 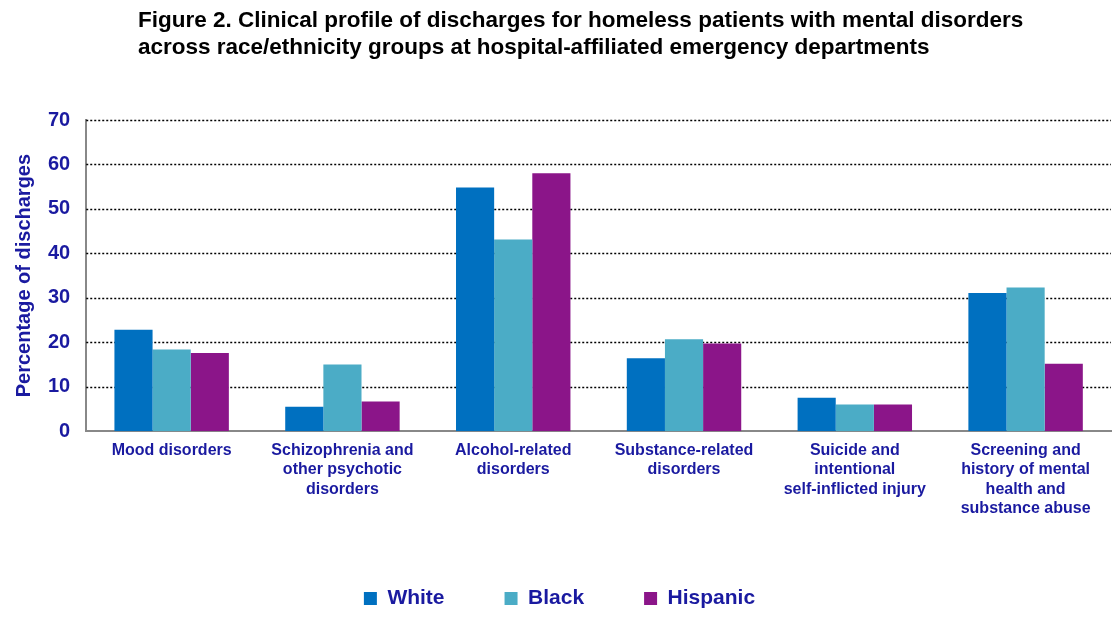 I want to click on x-tick-label: Mood disorders, so click(x=171, y=450).